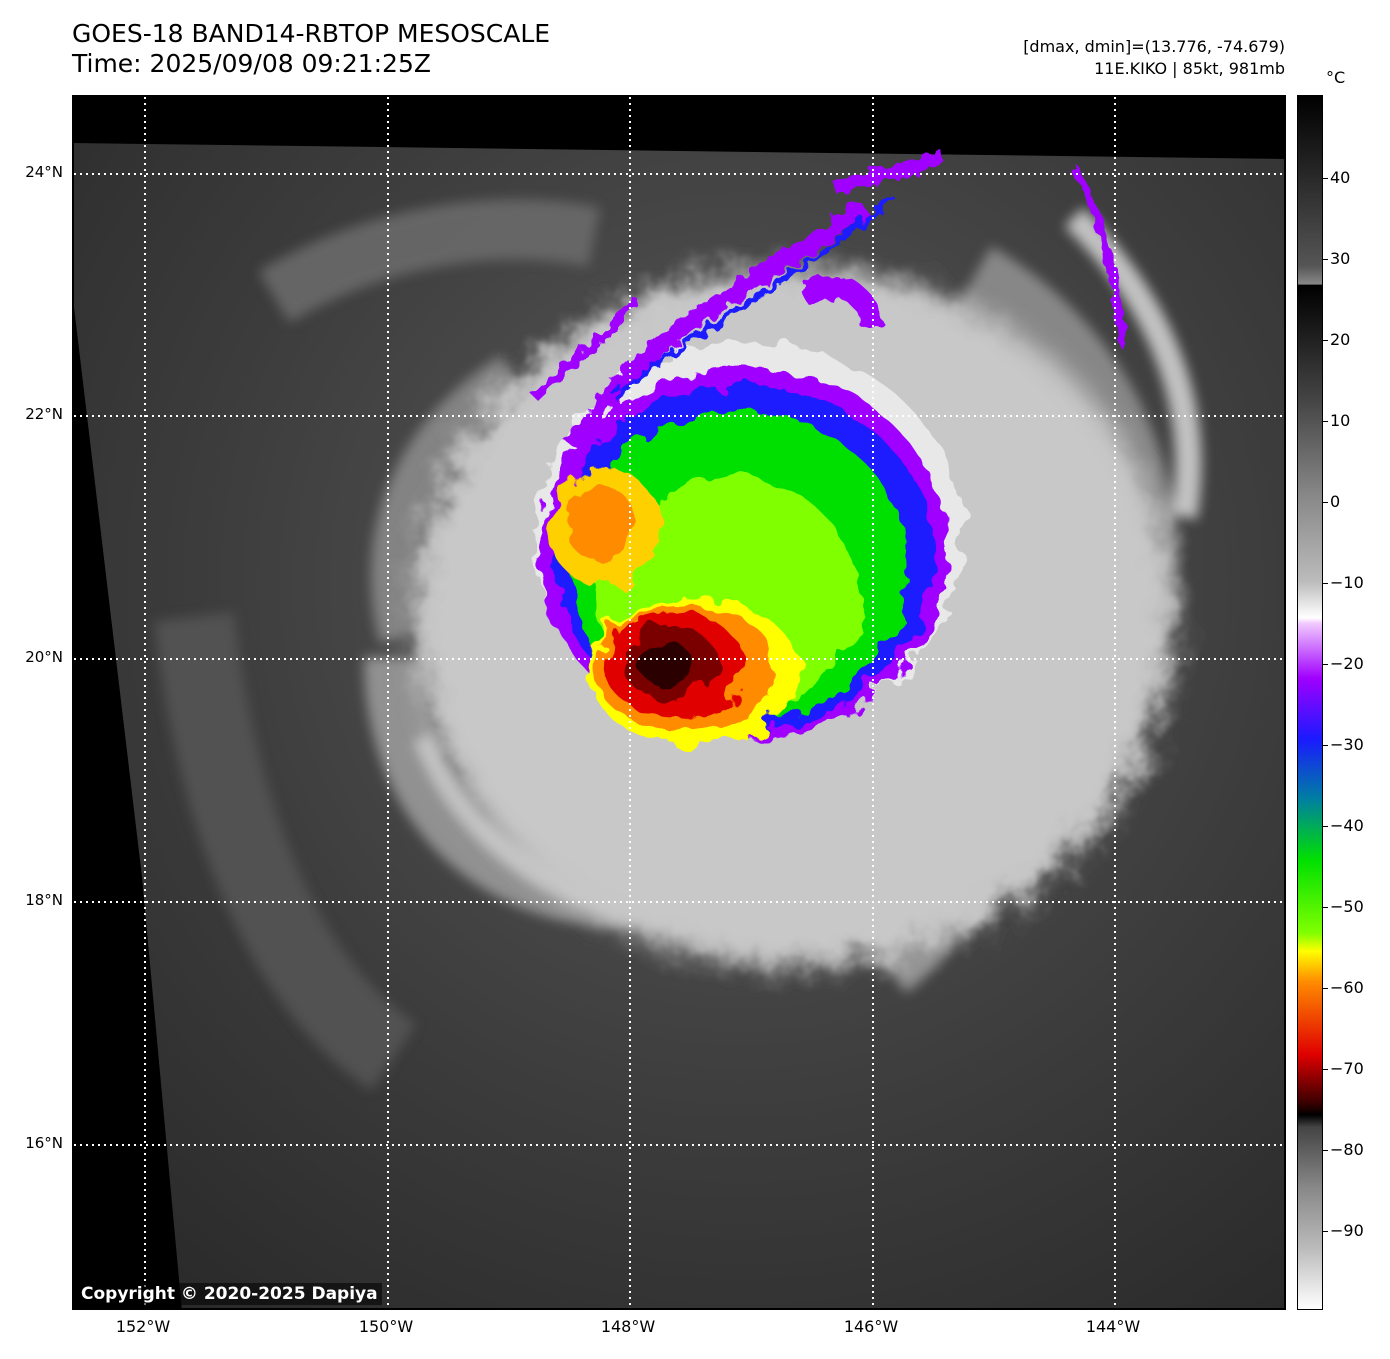 The image size is (1390, 1359). Describe the element at coordinates (44, 657) in the screenshot. I see `latitude-label-20n: 20°N` at that location.